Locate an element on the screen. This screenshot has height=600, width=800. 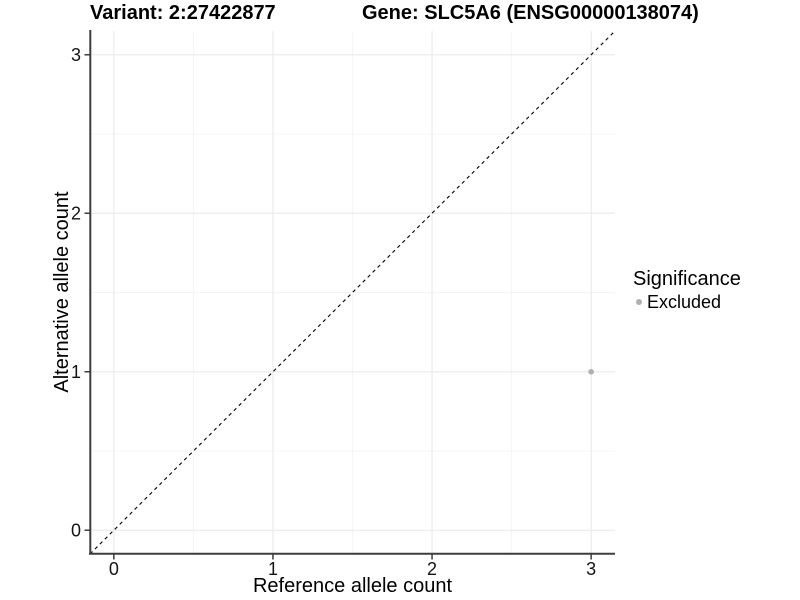
legend-item-excluded: Excluded is located at coordinates (686, 302).